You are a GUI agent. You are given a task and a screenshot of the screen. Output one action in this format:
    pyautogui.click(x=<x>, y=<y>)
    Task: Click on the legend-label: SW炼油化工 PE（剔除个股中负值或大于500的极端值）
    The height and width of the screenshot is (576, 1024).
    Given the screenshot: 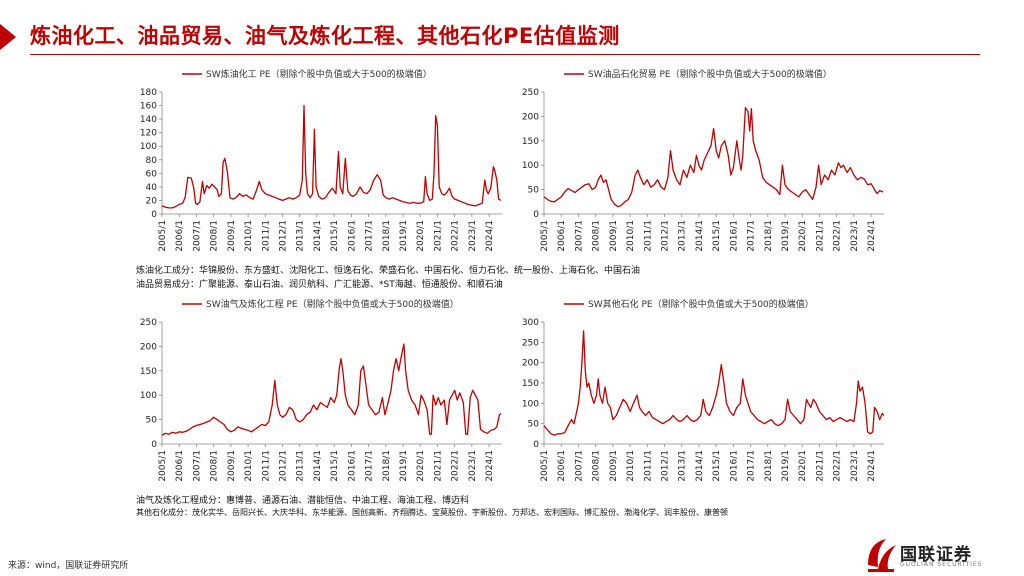 What is the action you would take?
    pyautogui.click(x=319, y=74)
    